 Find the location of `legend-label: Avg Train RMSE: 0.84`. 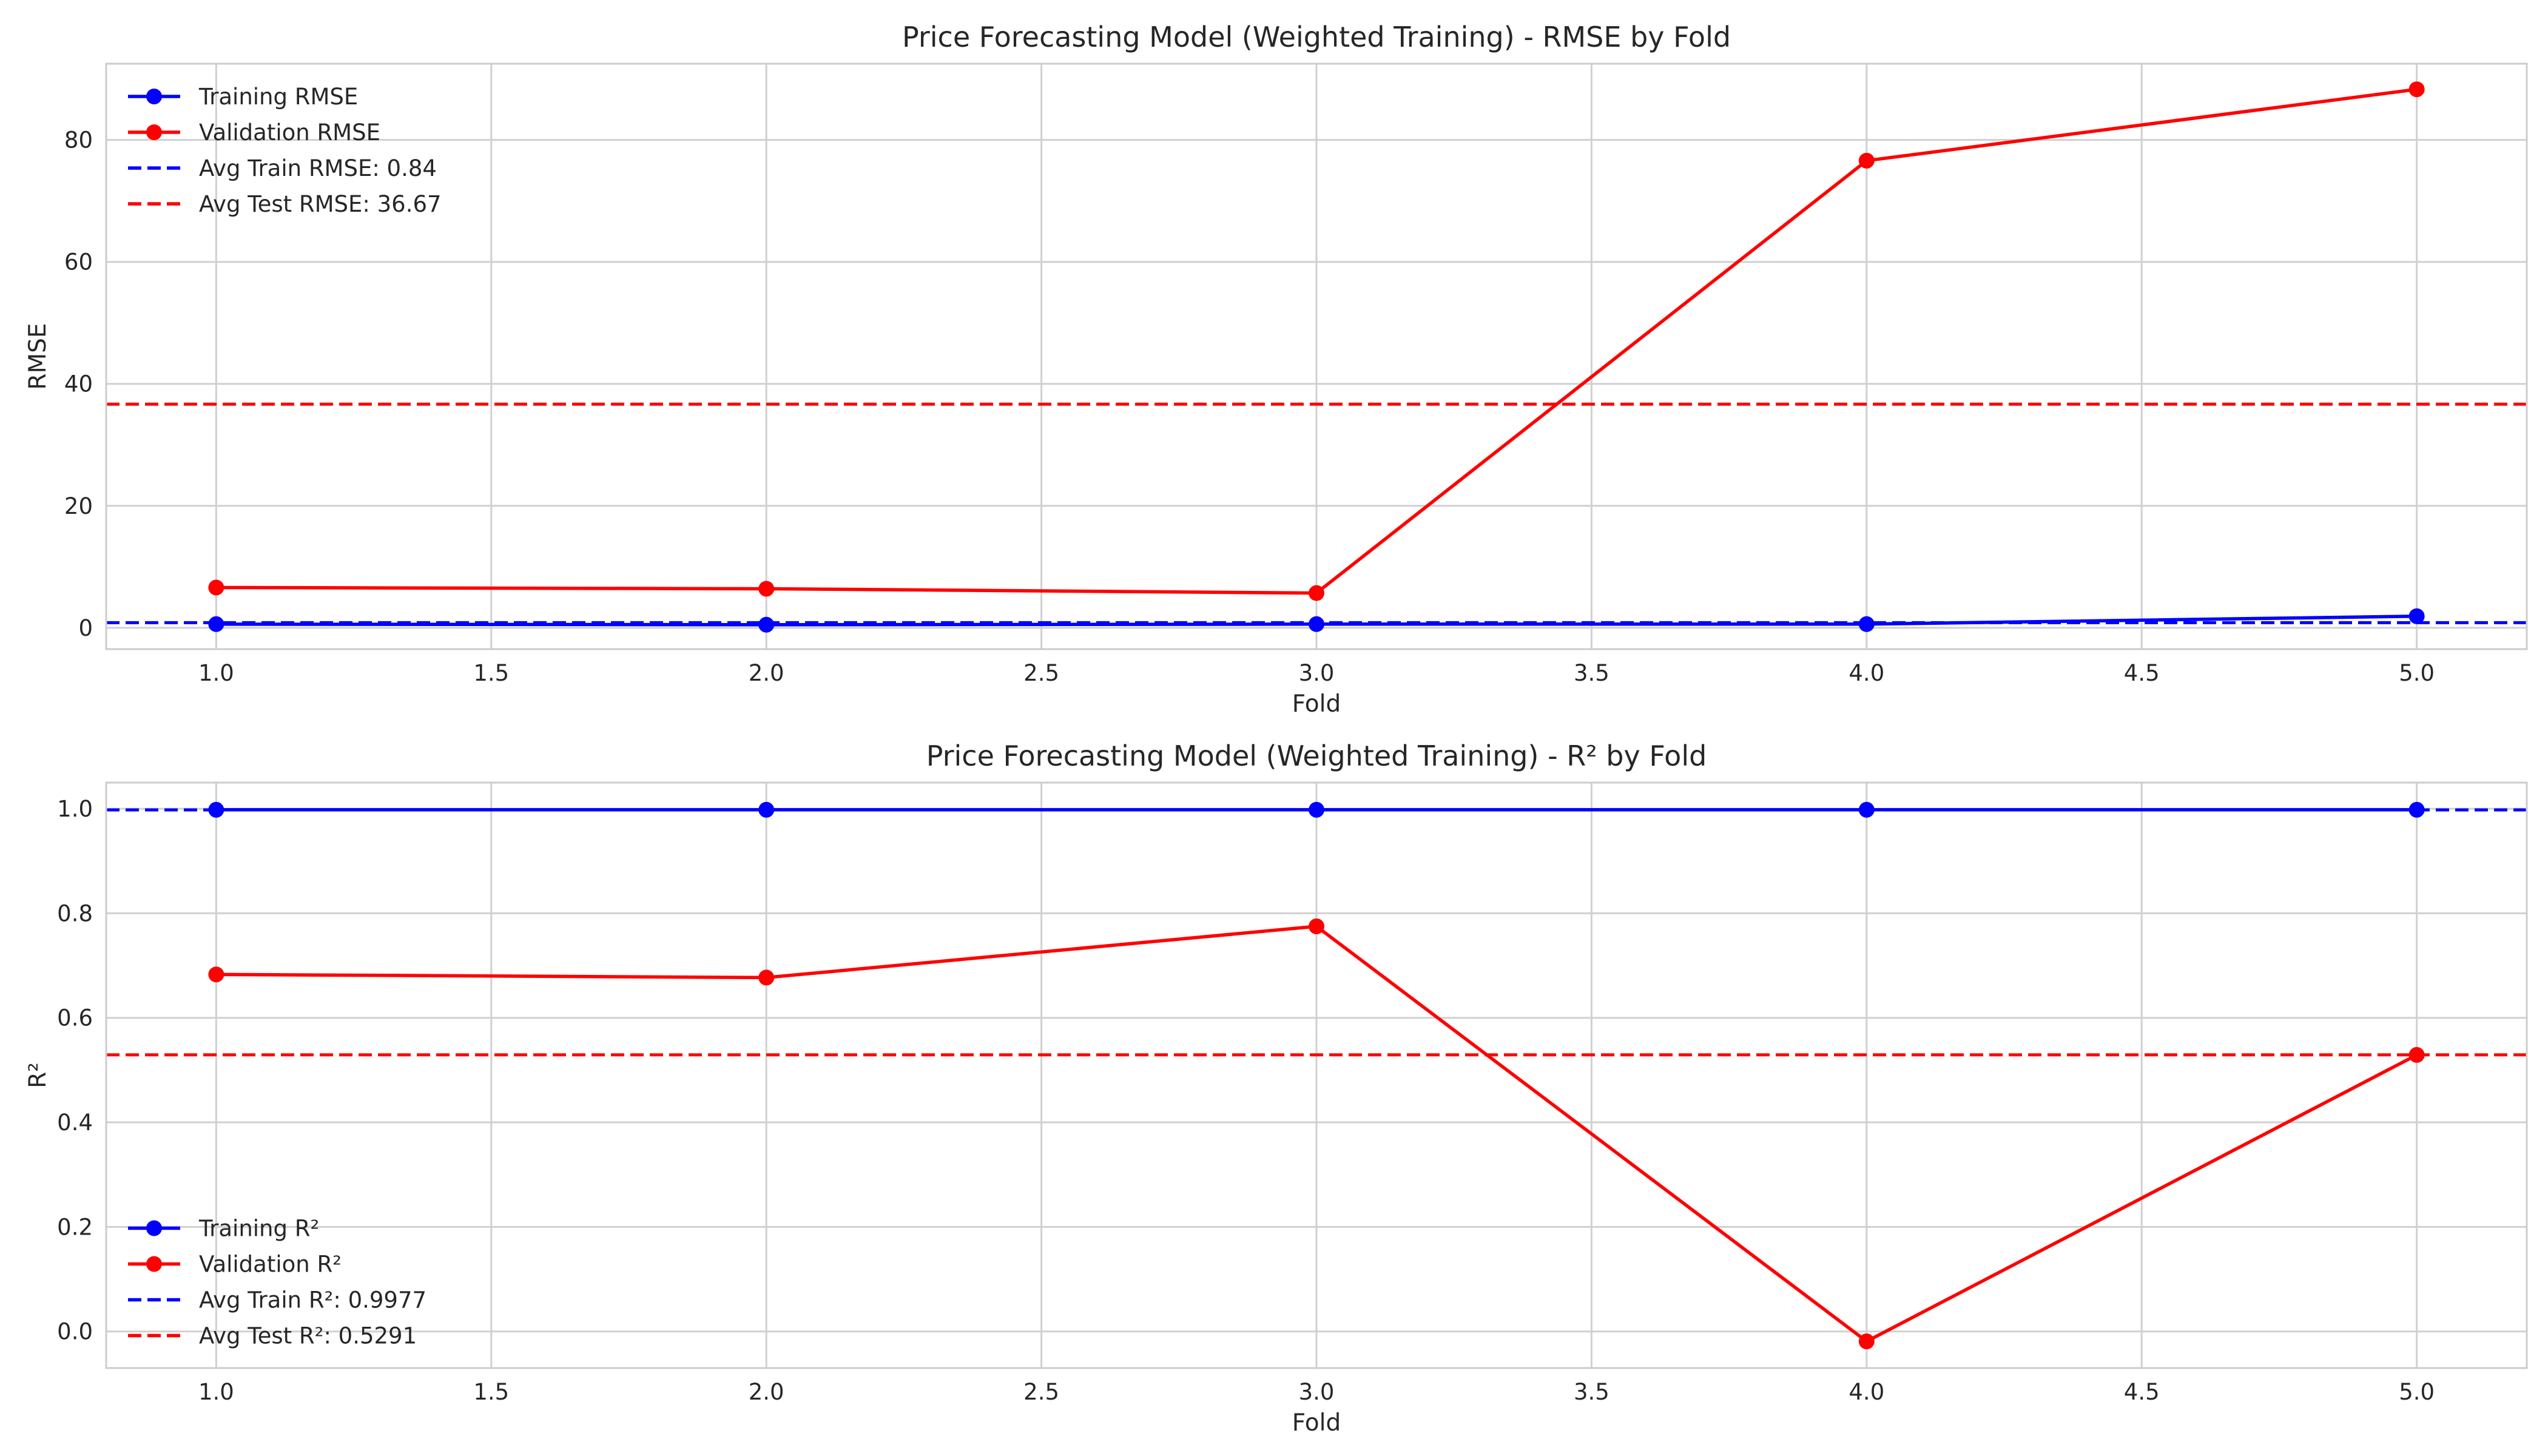

legend-label: Avg Train RMSE: 0.84 is located at coordinates (318, 168).